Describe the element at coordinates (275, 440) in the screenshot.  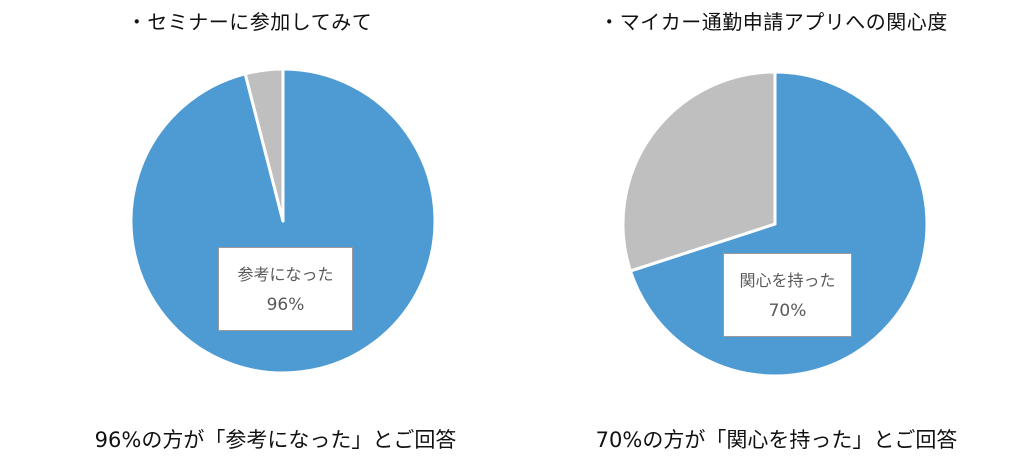
I see `chart-caption: 96%の方が「参考になった」とご回答` at that location.